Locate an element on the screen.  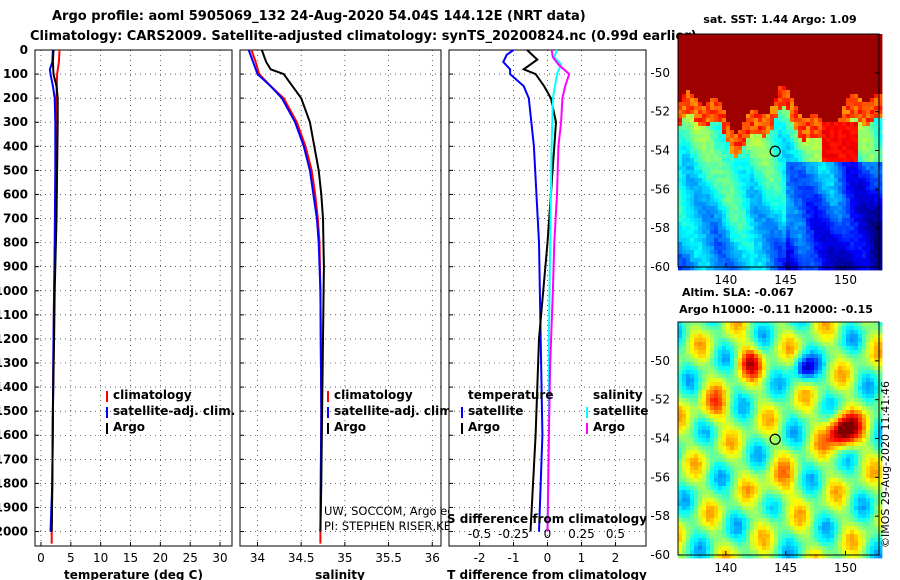
sst-argo-location-marker is located at coordinates (775, 151).